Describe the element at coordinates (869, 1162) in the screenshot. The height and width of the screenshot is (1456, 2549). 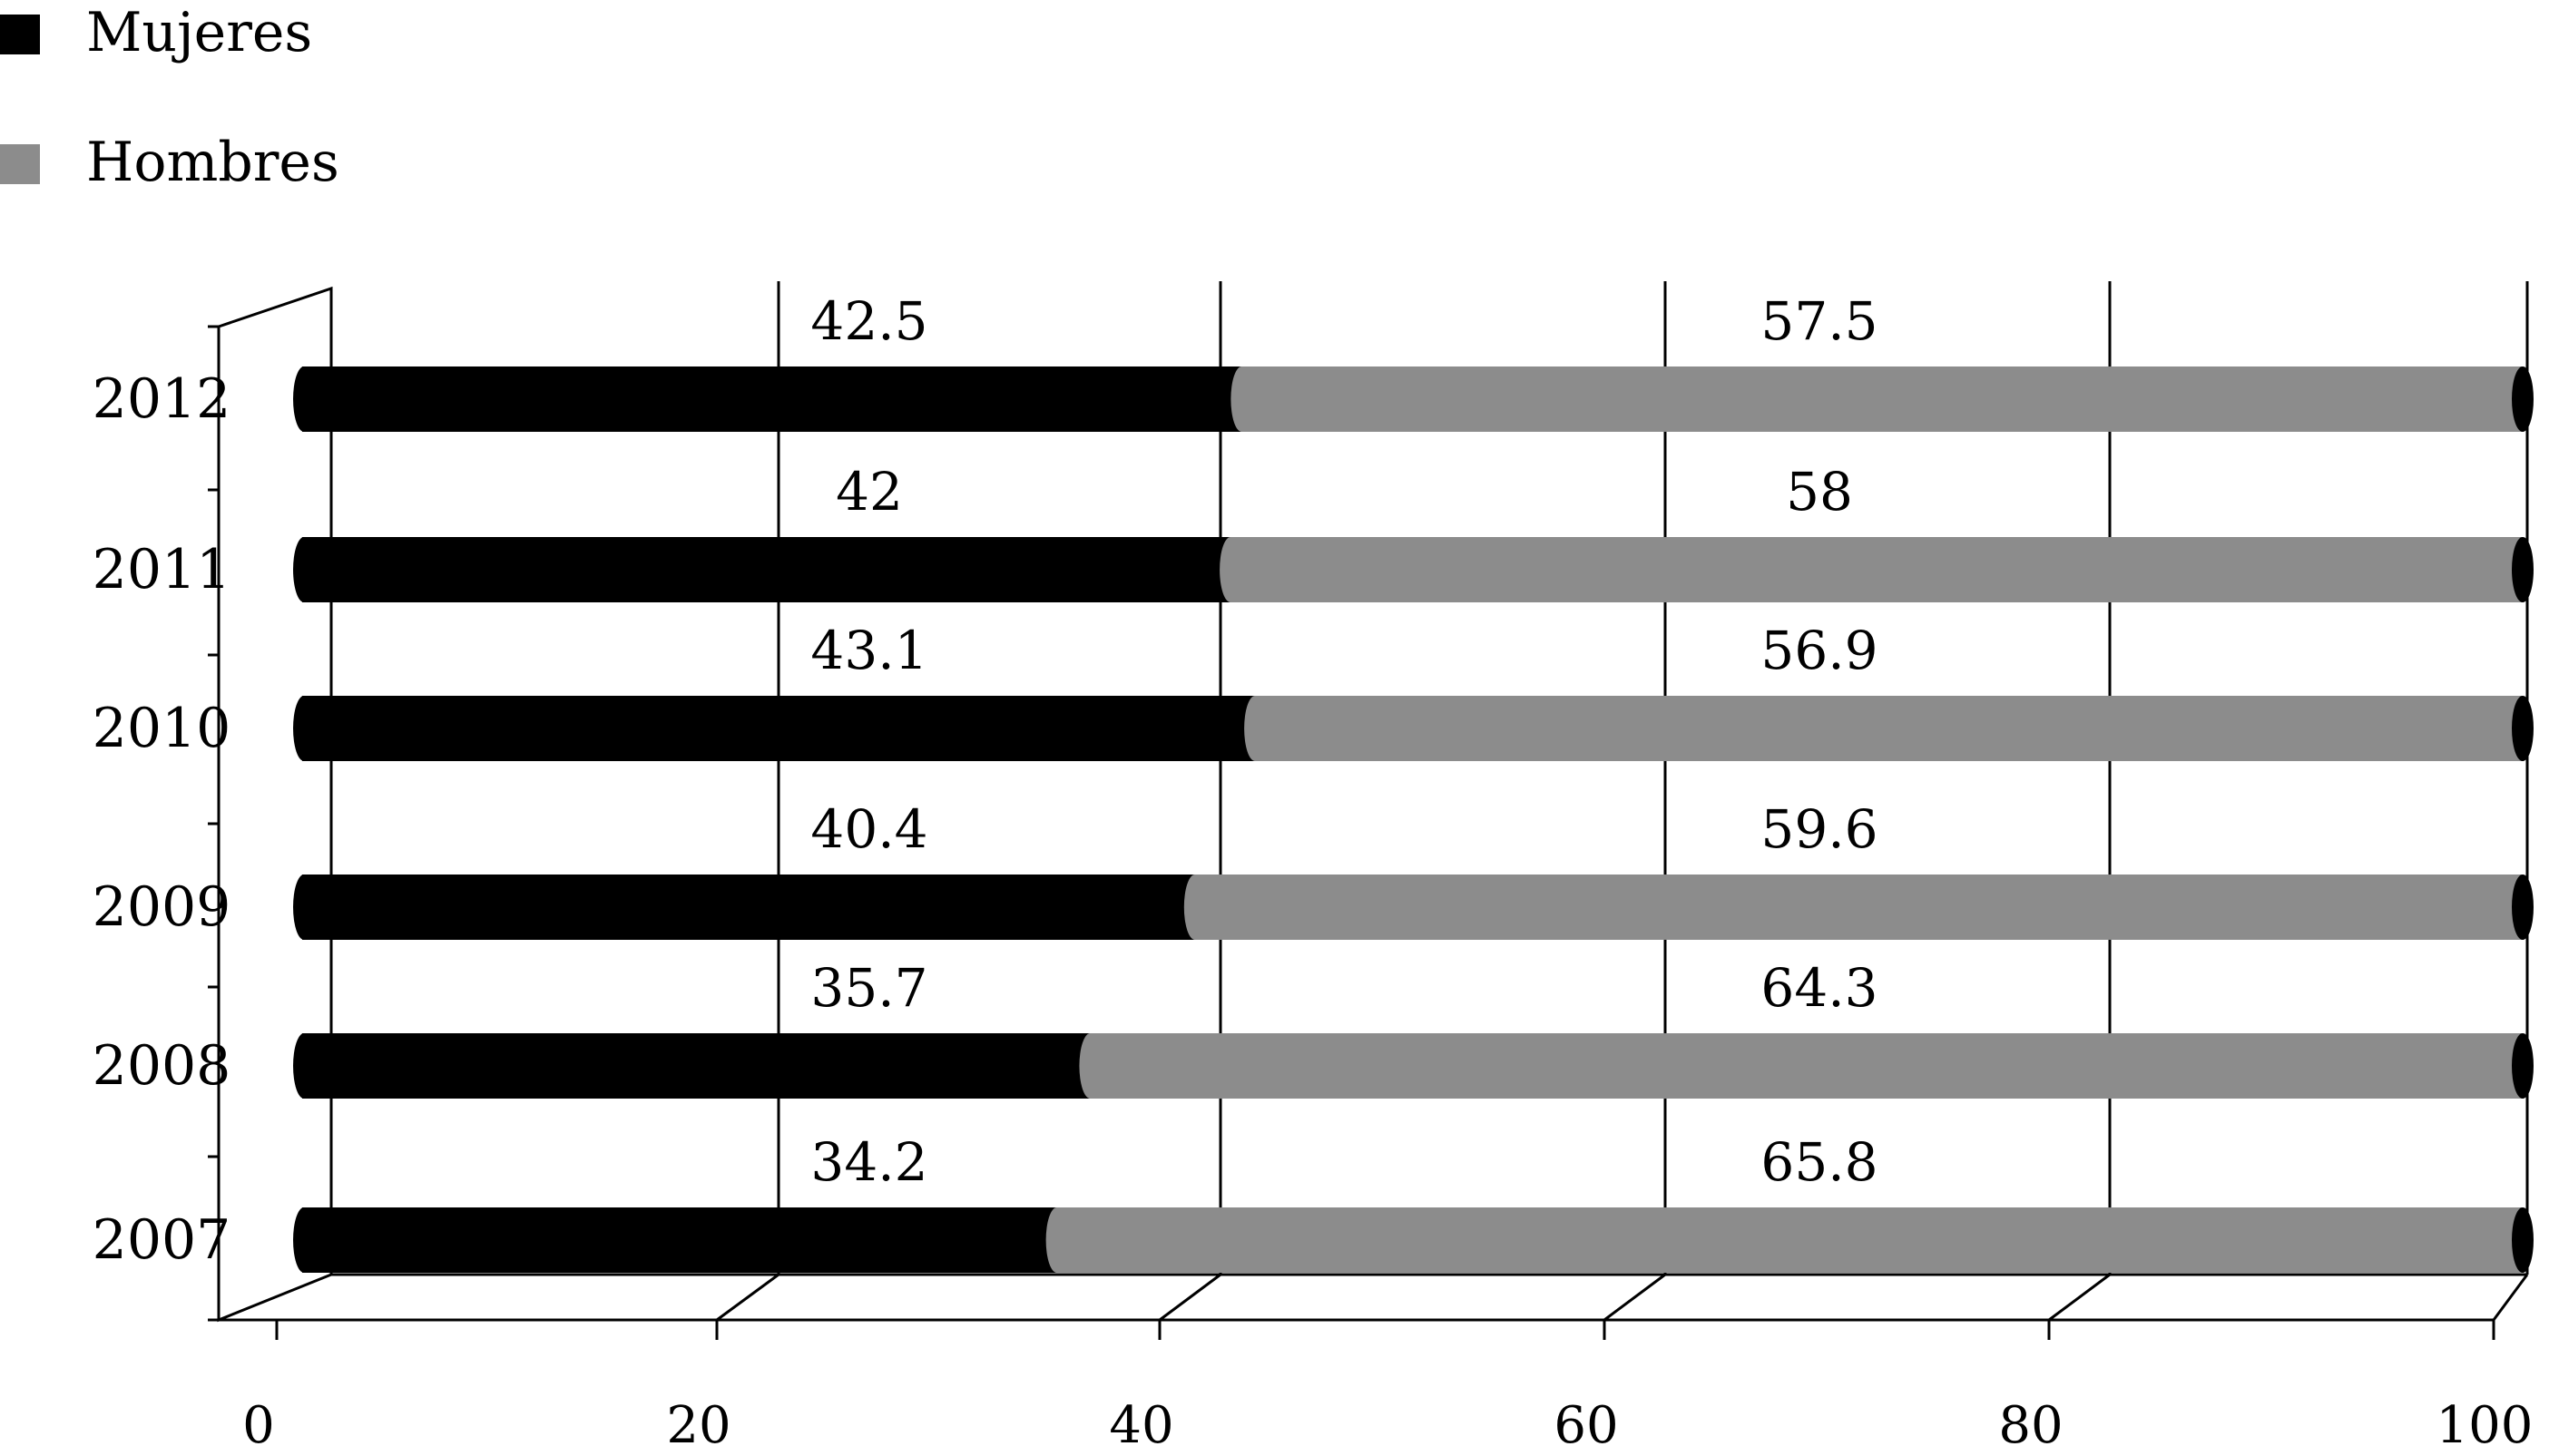
I see `data-label-mujeres: 34.2` at that location.